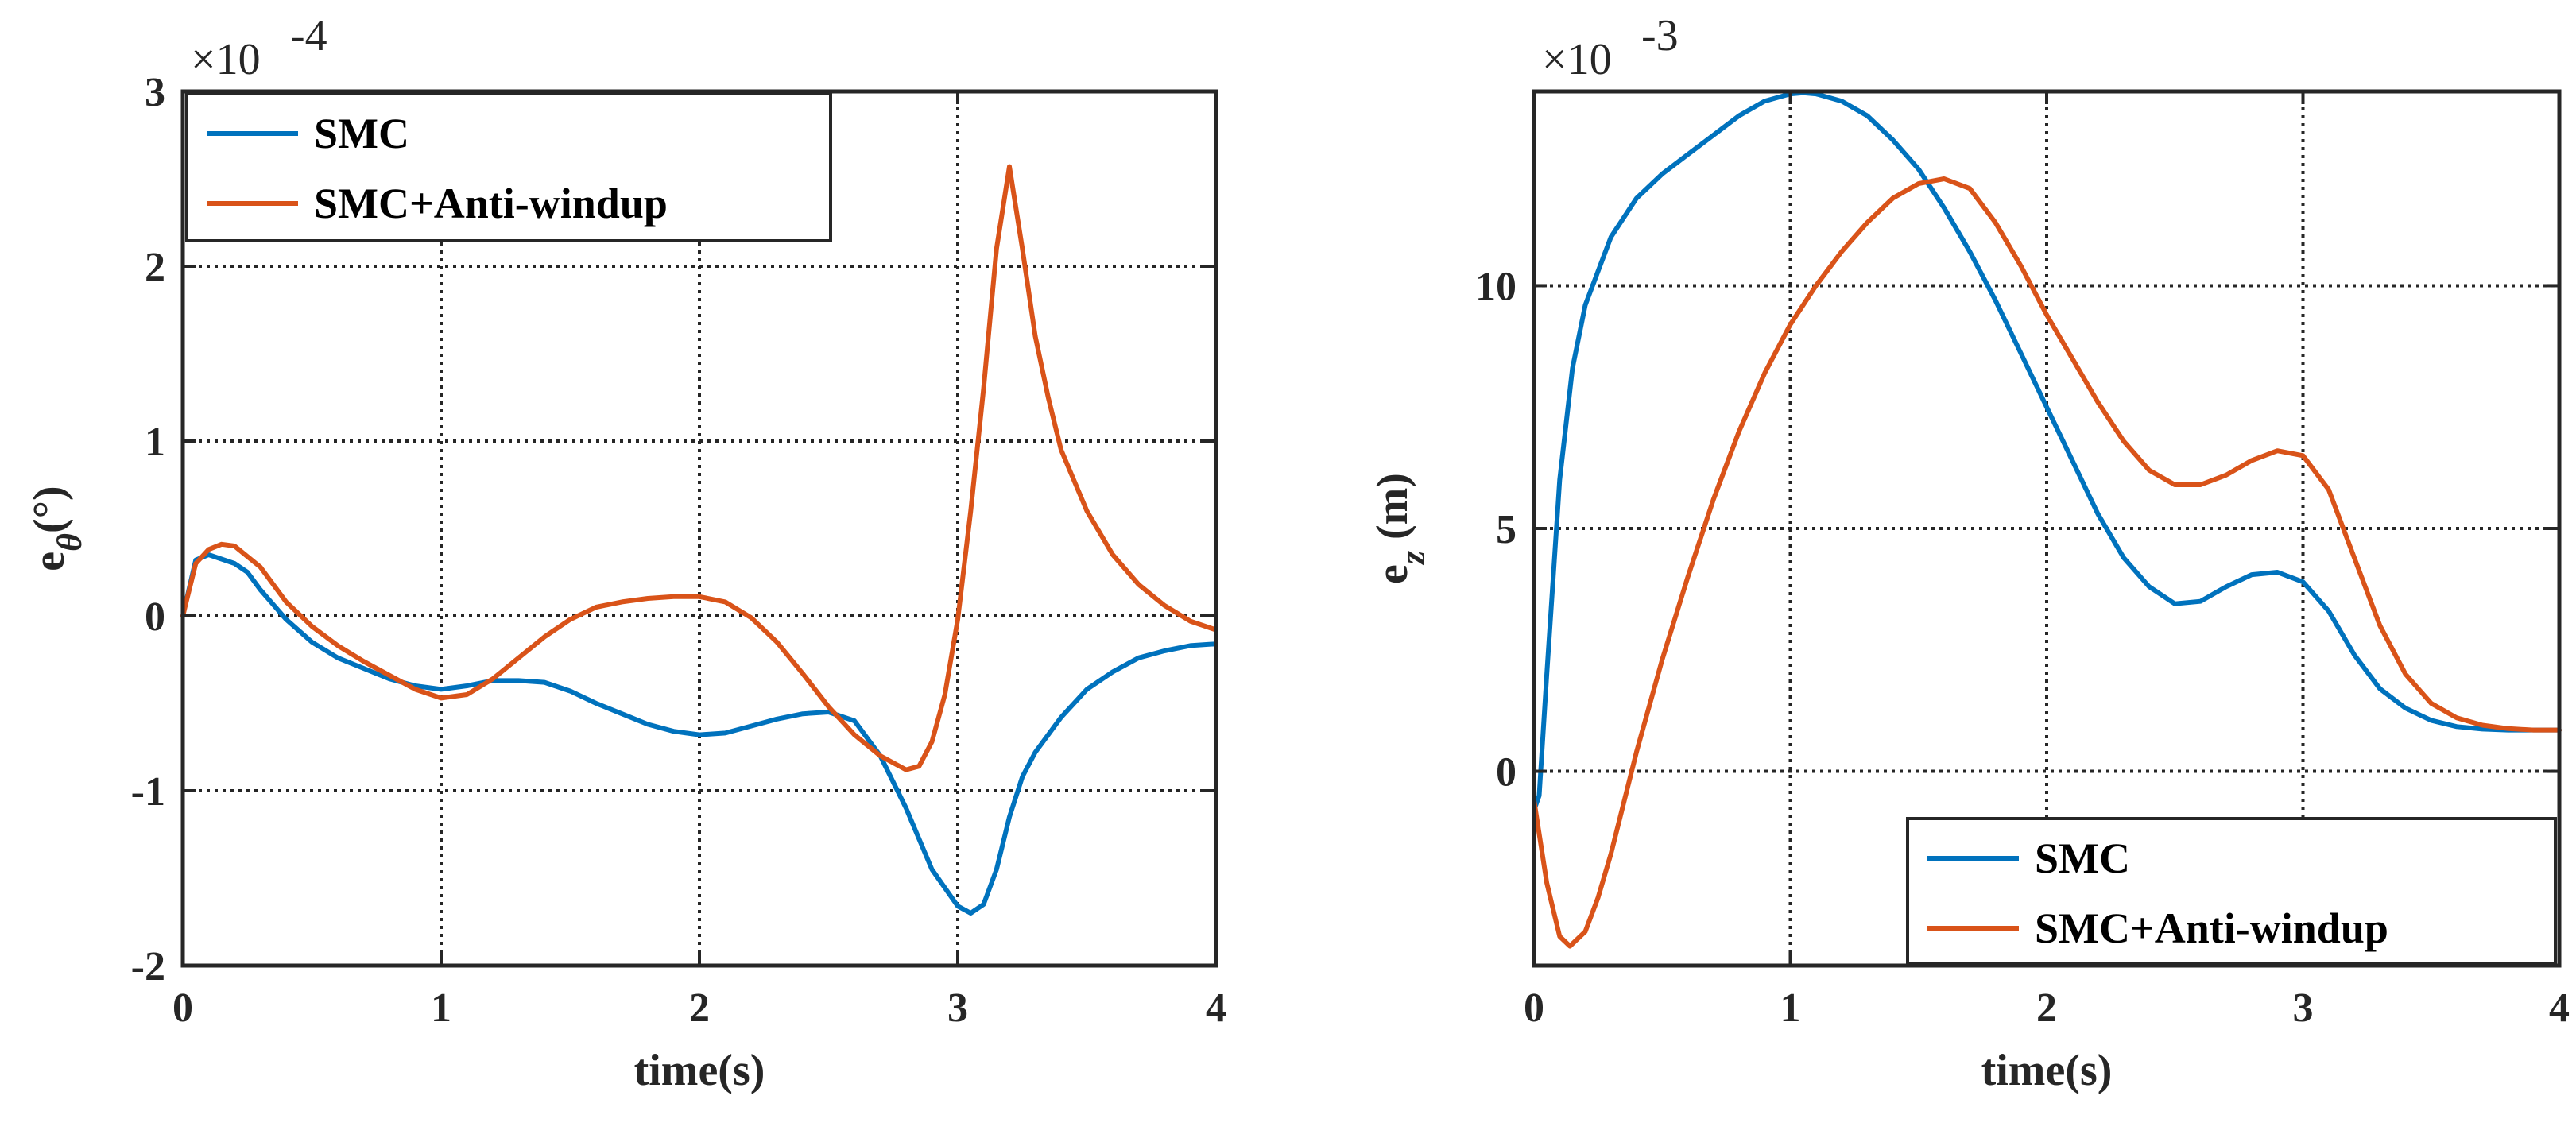 The width and height of the screenshot is (2576, 1142). Describe the element at coordinates (155, 442) in the screenshot. I see `y-tick-label: 1` at that location.